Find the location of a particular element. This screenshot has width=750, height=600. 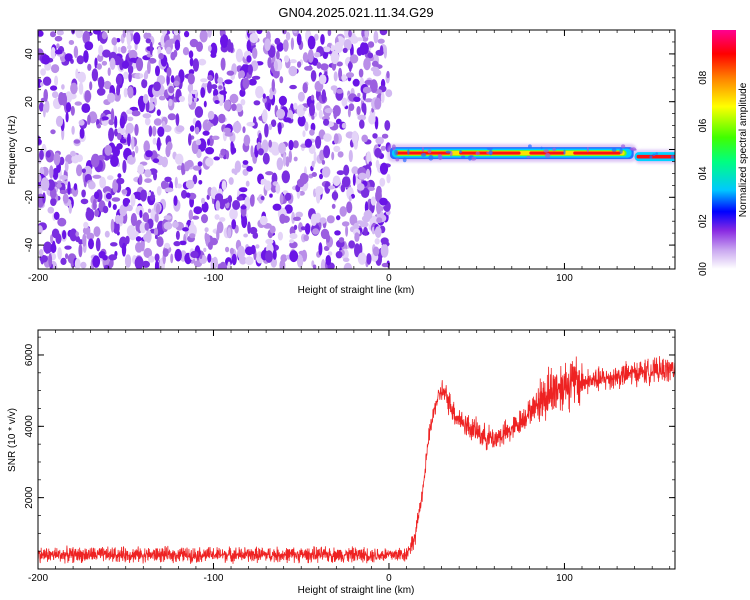

x-tick-label: 100 is located at coordinates (564, 578).